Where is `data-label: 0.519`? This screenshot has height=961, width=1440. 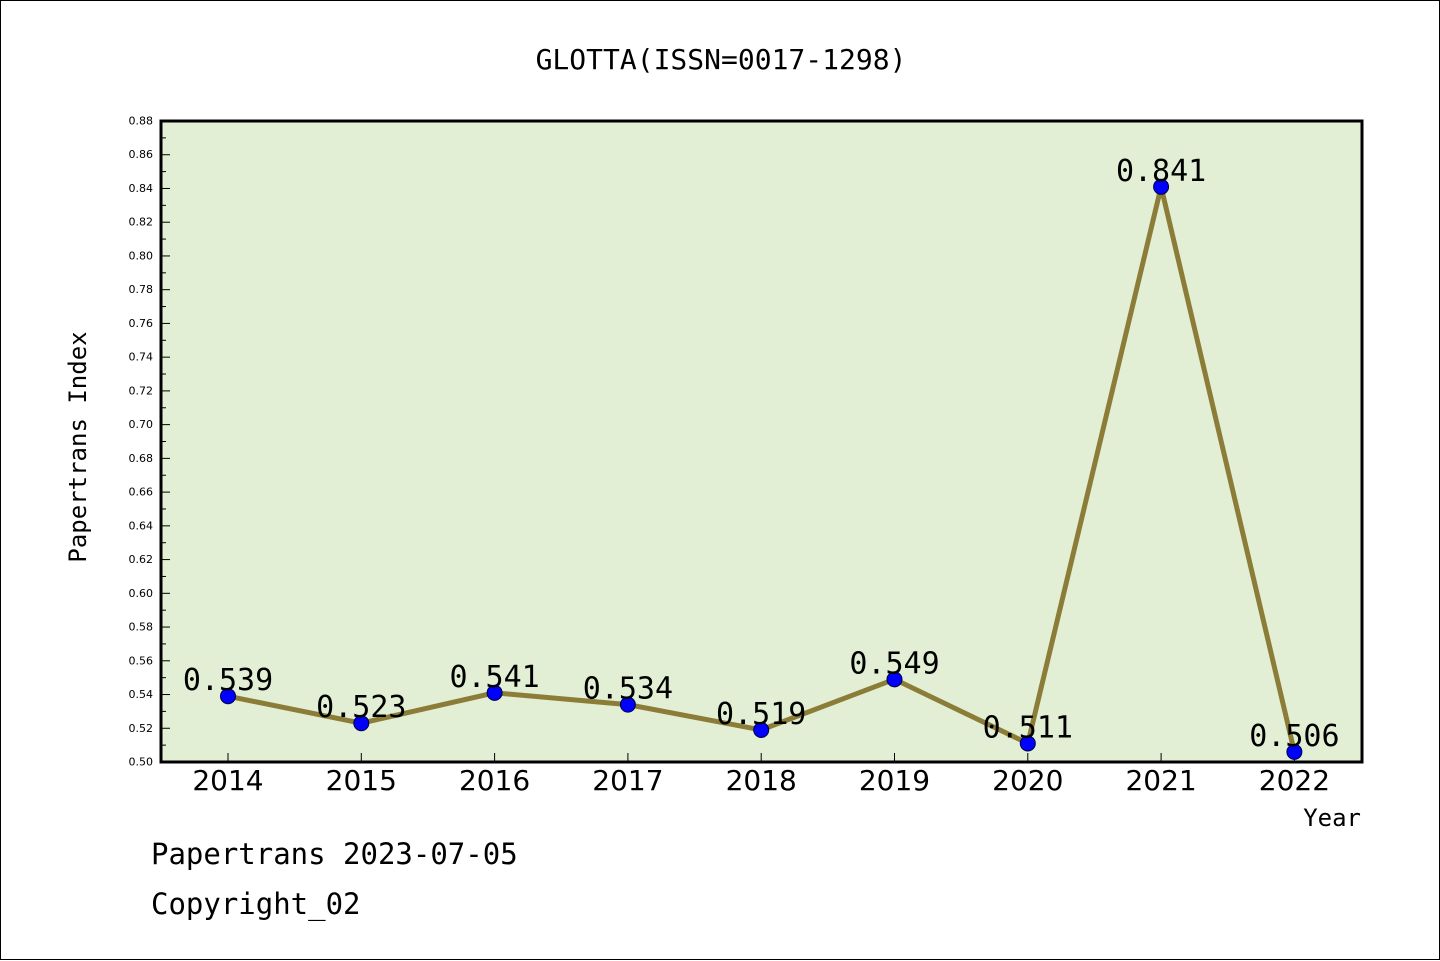 data-label: 0.519 is located at coordinates (761, 714).